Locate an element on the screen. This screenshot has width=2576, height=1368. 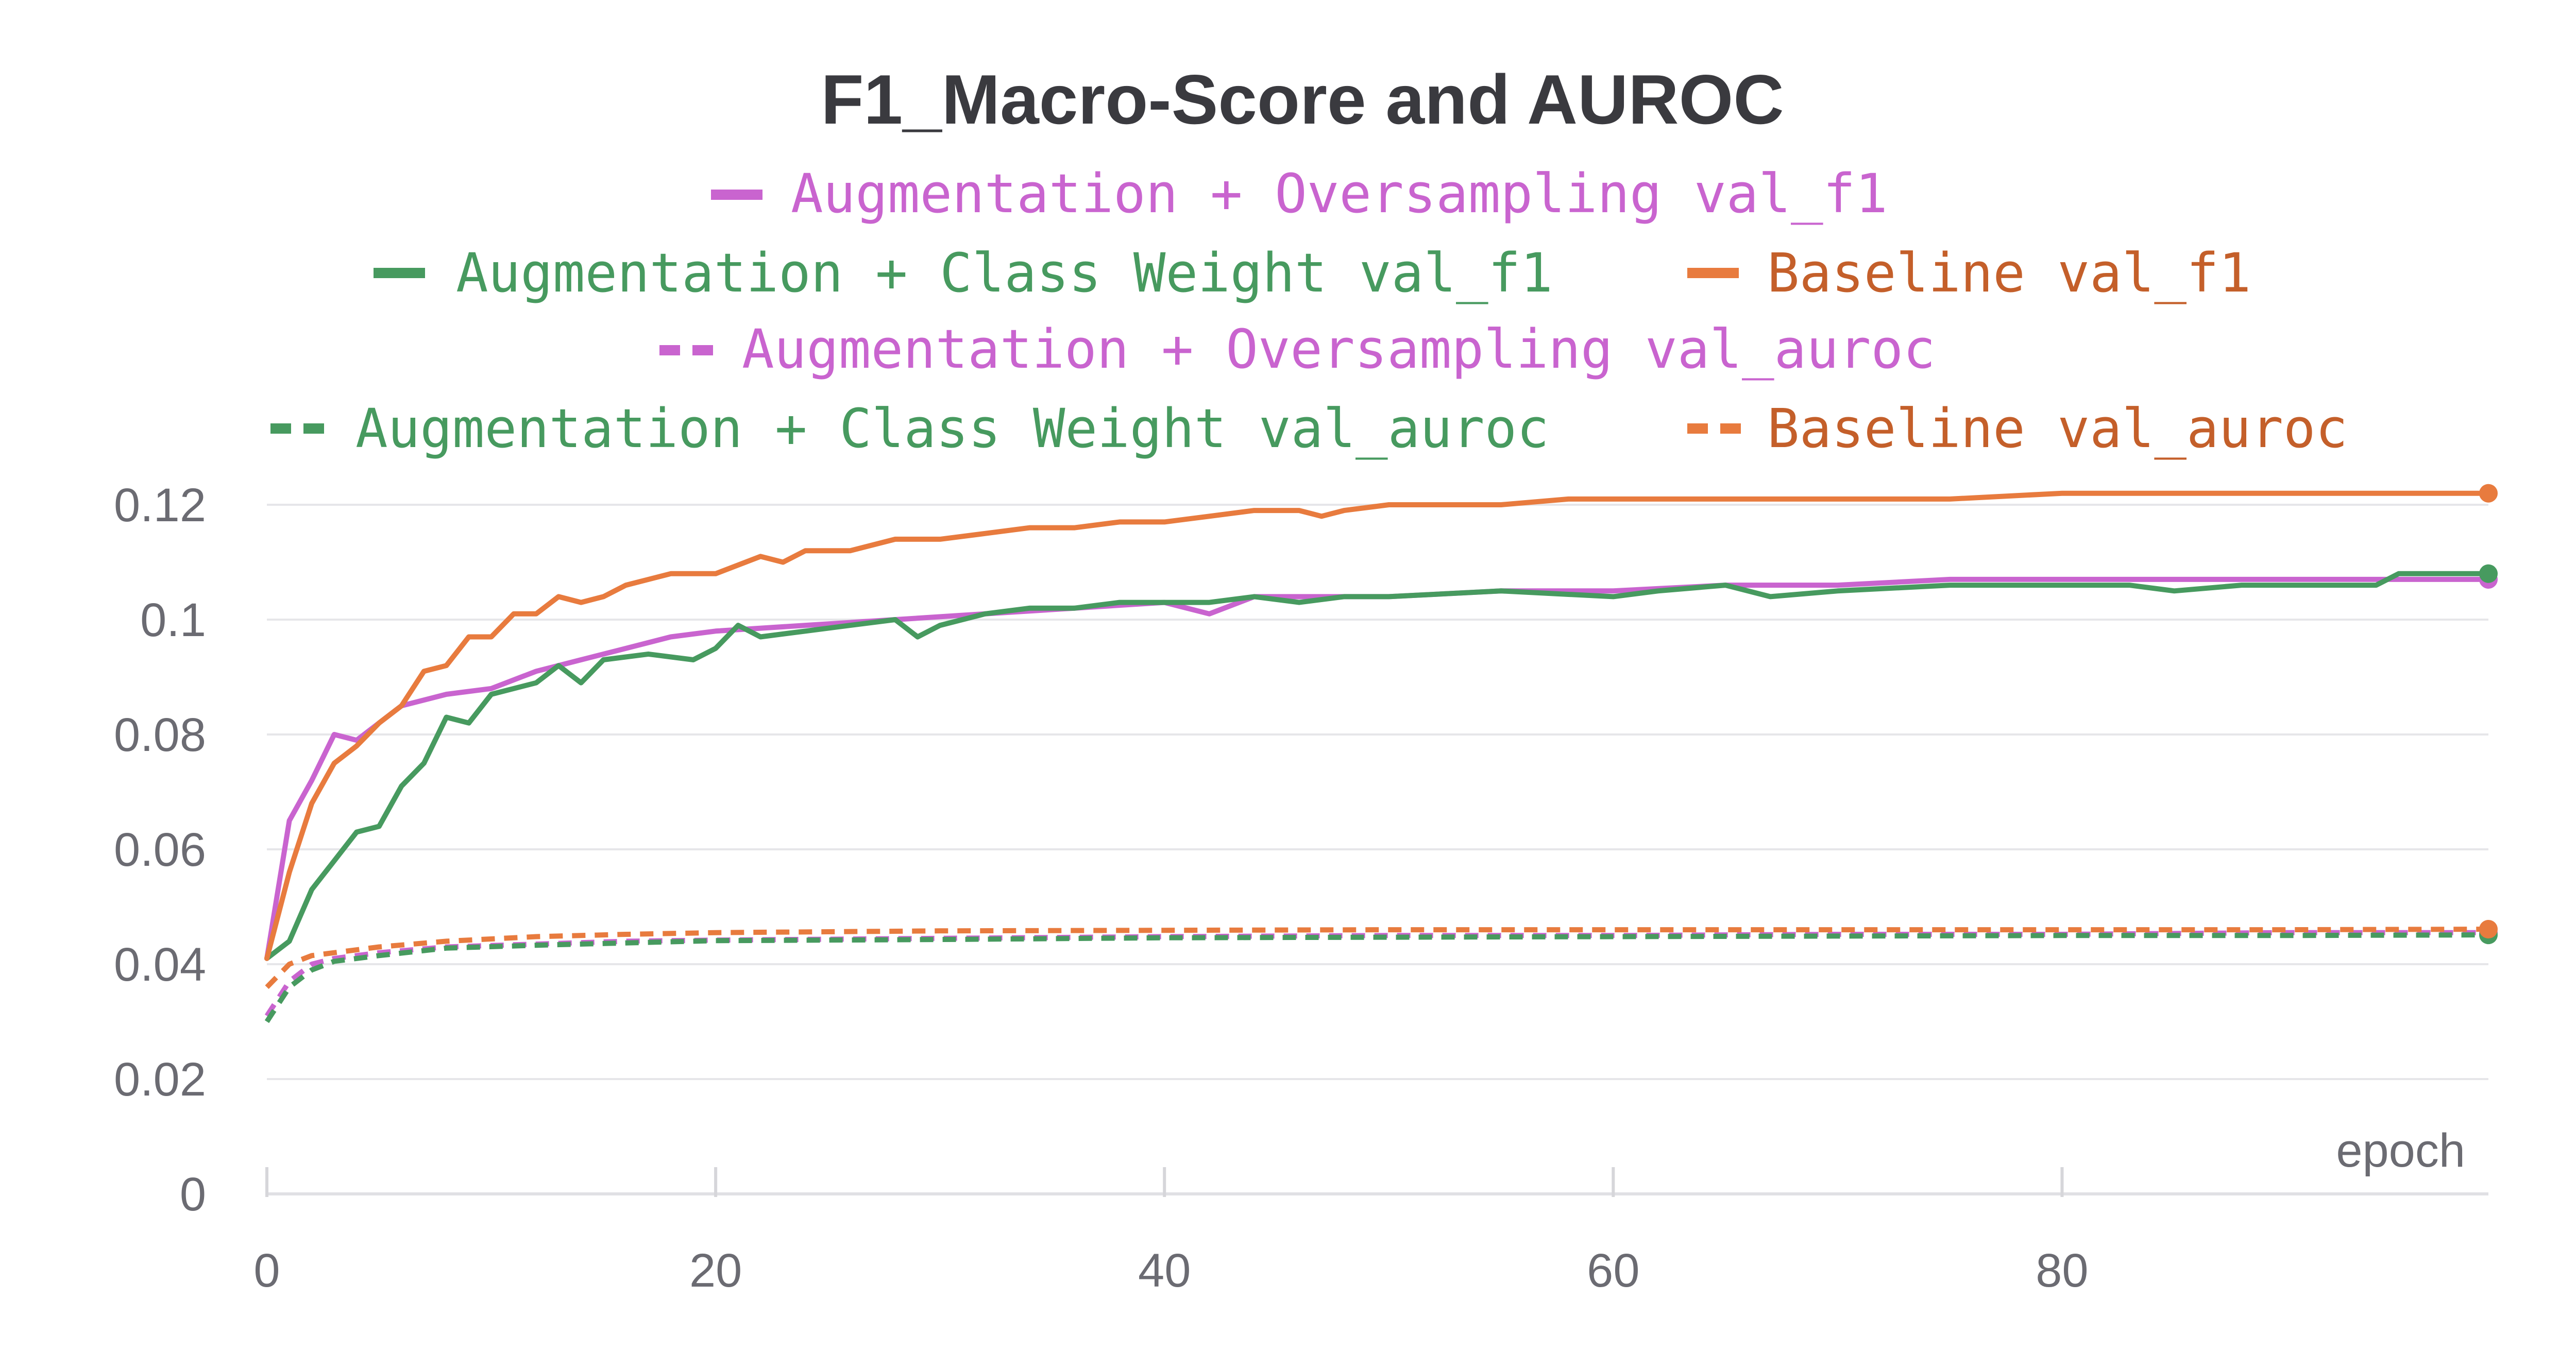
series-line-augmentation-class-weight-val-auroc is located at coordinates (1376, 977).